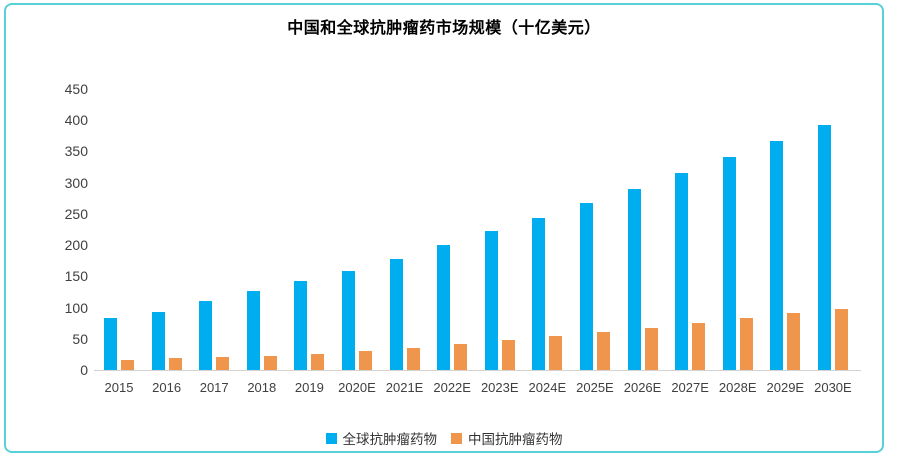  Describe the element at coordinates (318, 361) in the screenshot. I see `bar-china-2019` at that location.